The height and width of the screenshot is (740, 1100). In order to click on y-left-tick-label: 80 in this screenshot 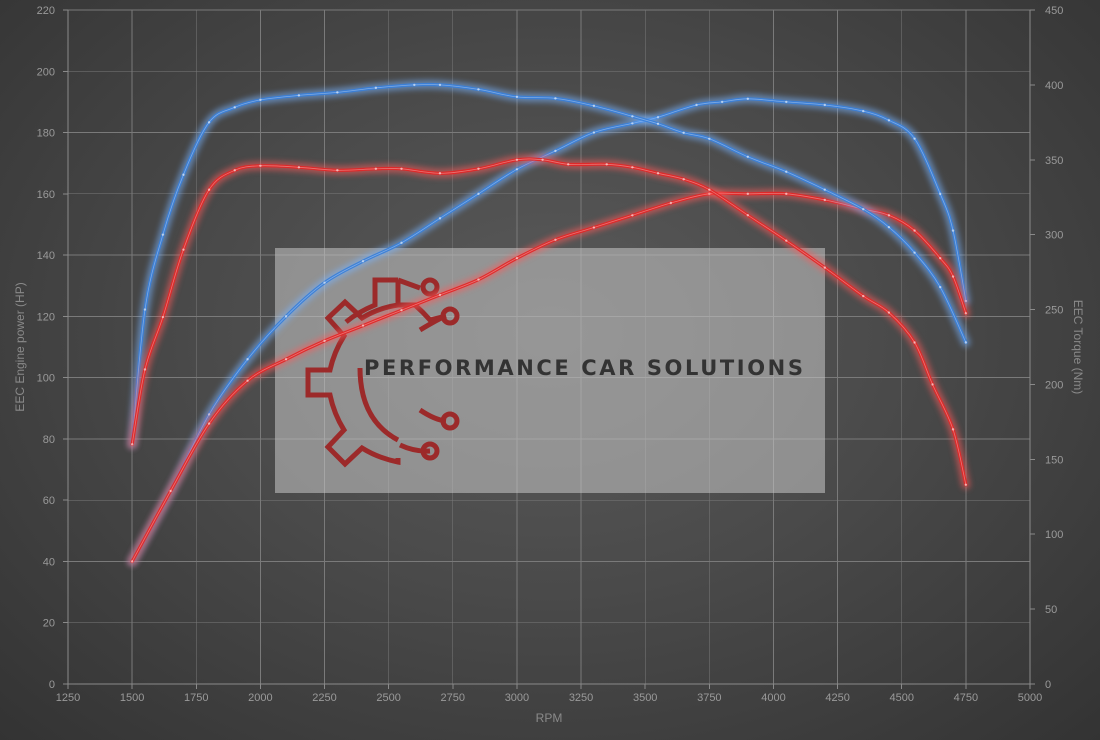, I will do `click(49, 440)`.